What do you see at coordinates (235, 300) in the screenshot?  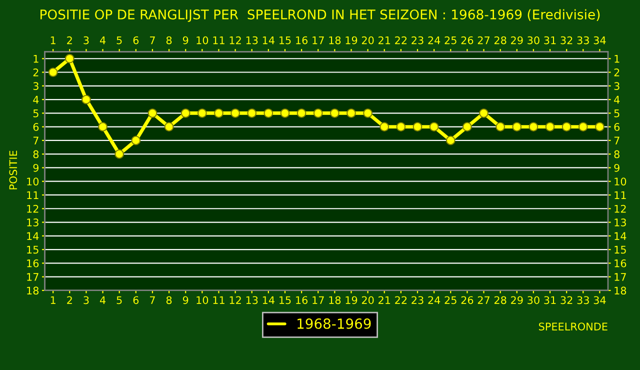 I see `x-tick-label: 12` at bounding box center [235, 300].